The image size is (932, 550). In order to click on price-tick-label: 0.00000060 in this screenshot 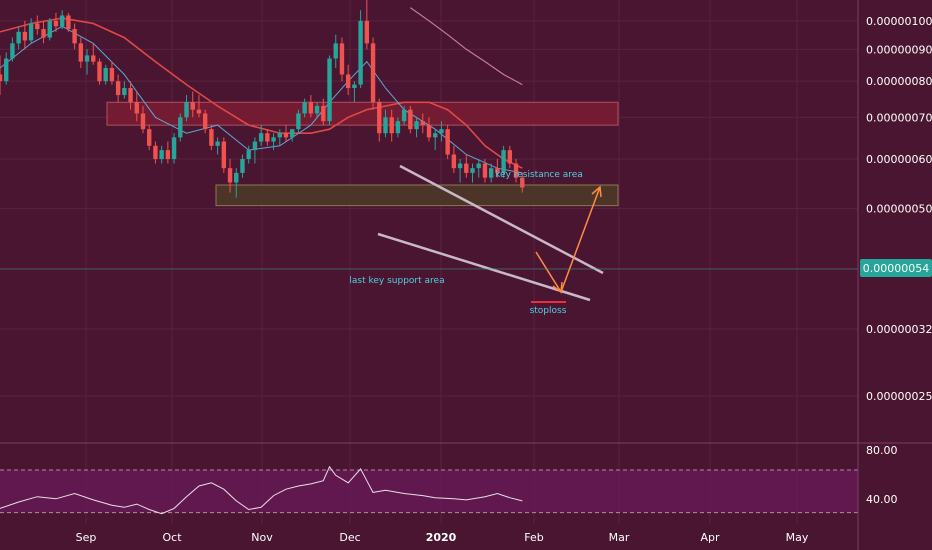, I will do `click(899, 159)`.